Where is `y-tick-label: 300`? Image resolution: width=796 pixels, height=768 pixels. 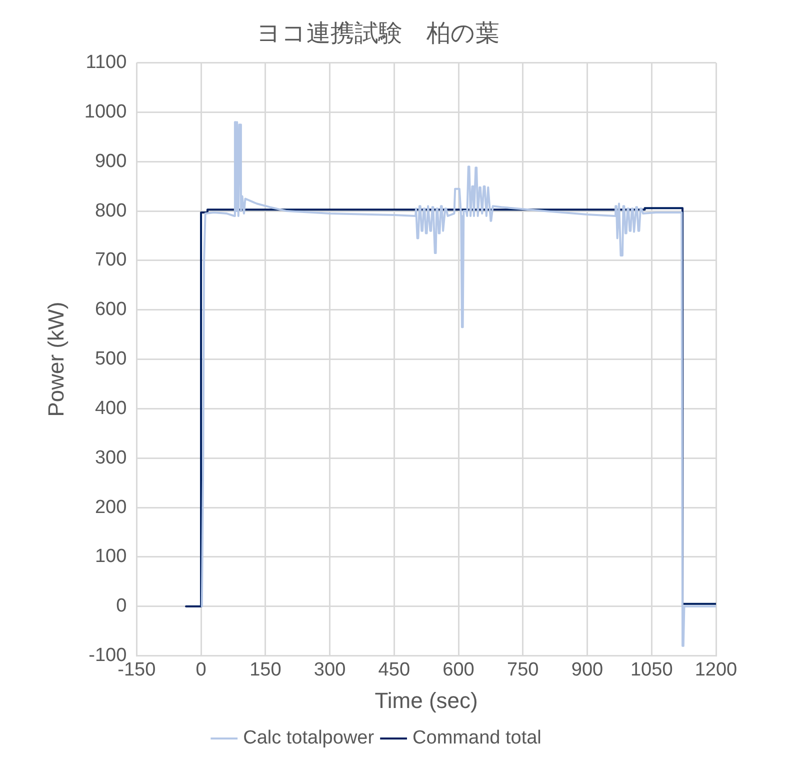
y-tick-label: 300 is located at coordinates (110, 457).